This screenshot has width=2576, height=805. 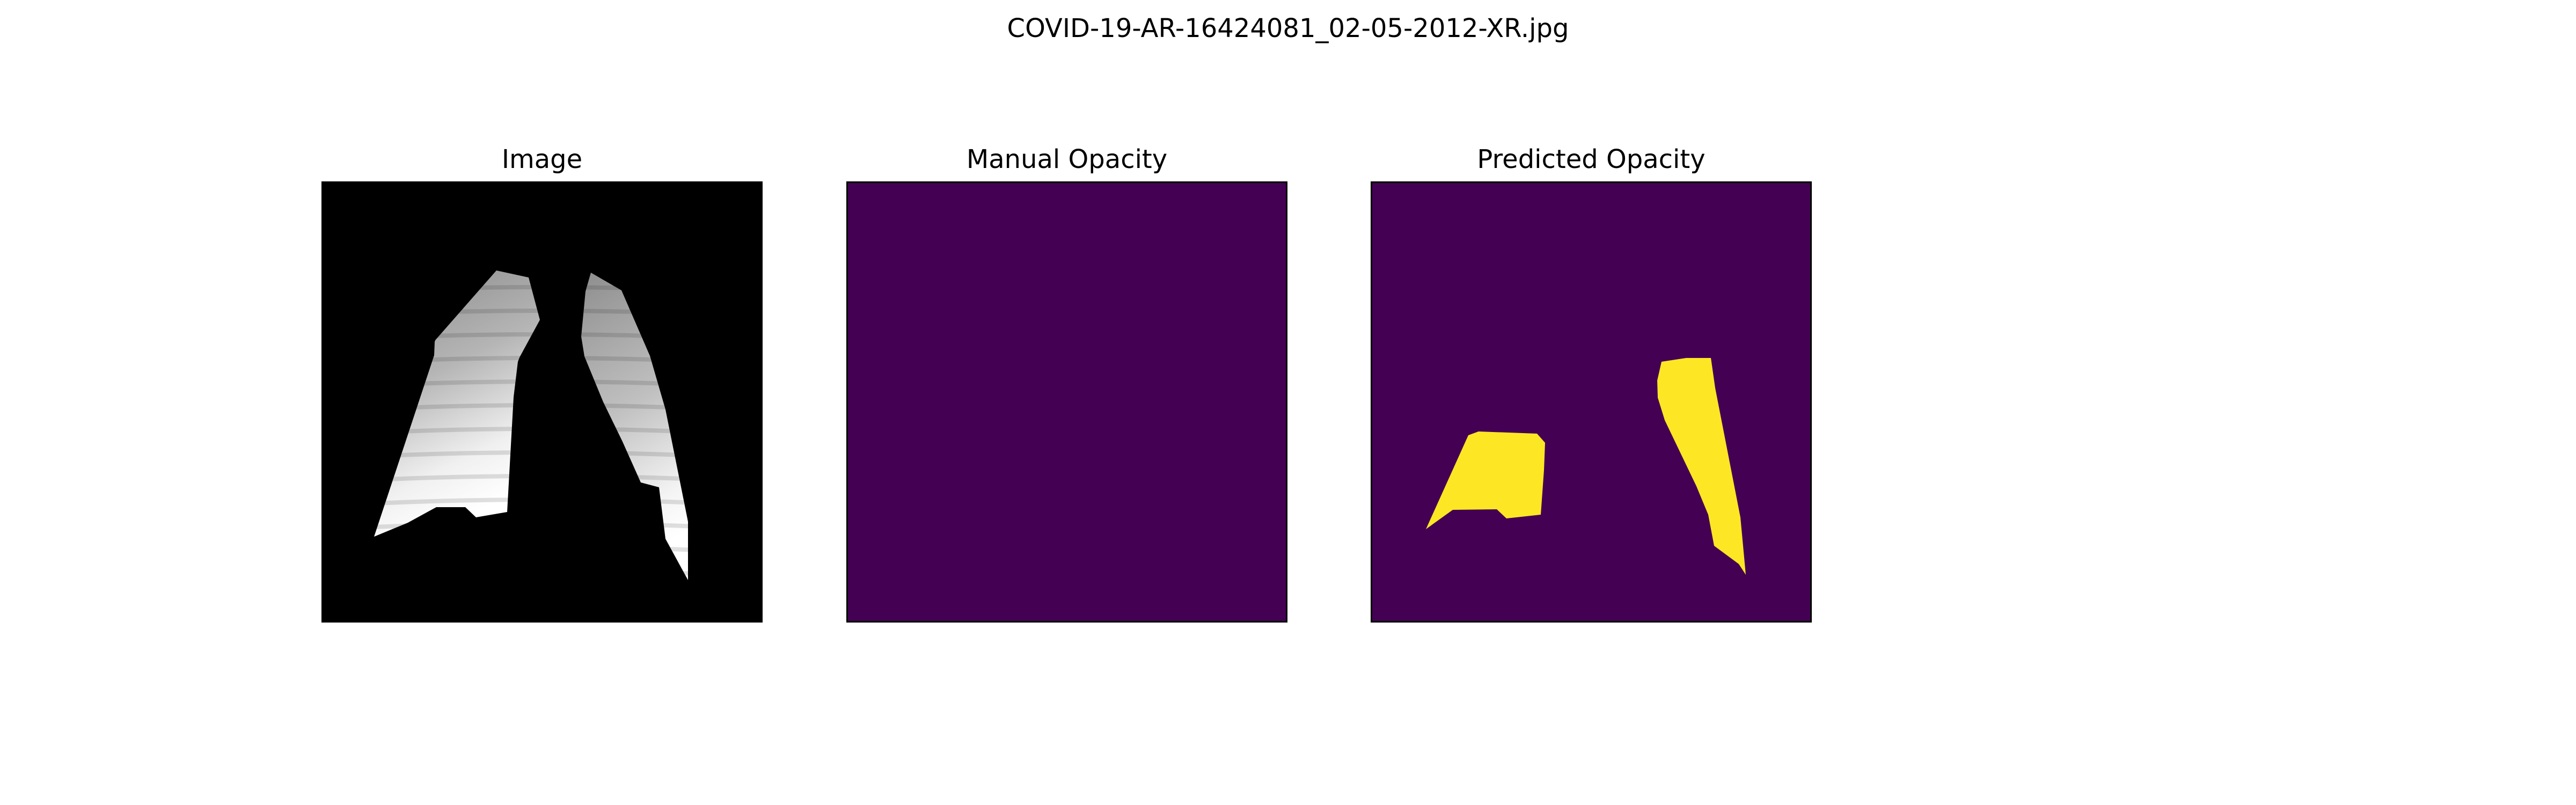 What do you see at coordinates (1485, 480) in the screenshot?
I see `predicted-opacity-region-left` at bounding box center [1485, 480].